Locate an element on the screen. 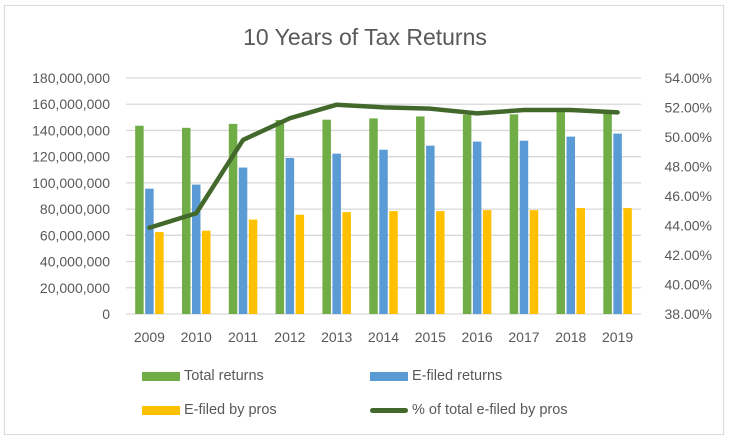 The width and height of the screenshot is (730, 440). x-tick-label: 2013 is located at coordinates (336, 337).